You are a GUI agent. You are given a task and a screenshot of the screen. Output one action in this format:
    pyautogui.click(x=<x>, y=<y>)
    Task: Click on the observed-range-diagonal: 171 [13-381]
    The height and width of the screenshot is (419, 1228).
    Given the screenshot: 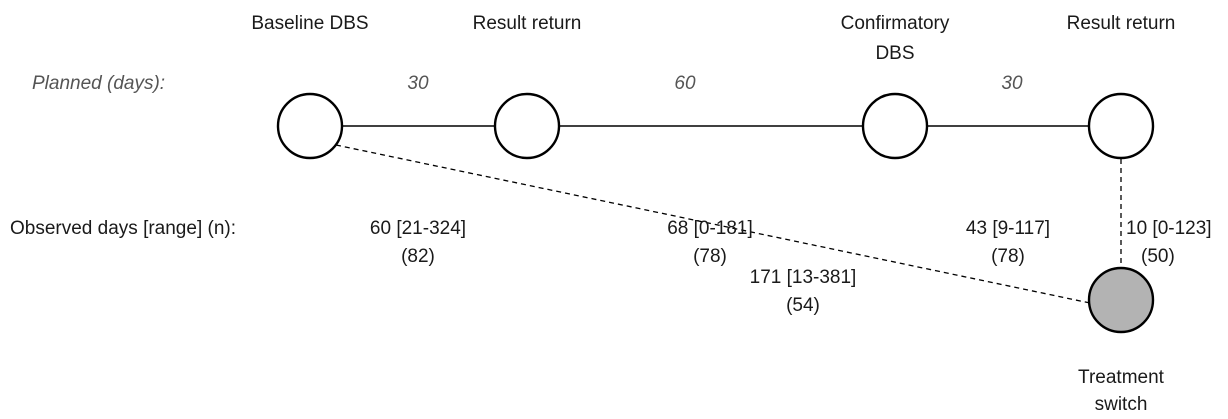 What is the action you would take?
    pyautogui.click(x=803, y=277)
    